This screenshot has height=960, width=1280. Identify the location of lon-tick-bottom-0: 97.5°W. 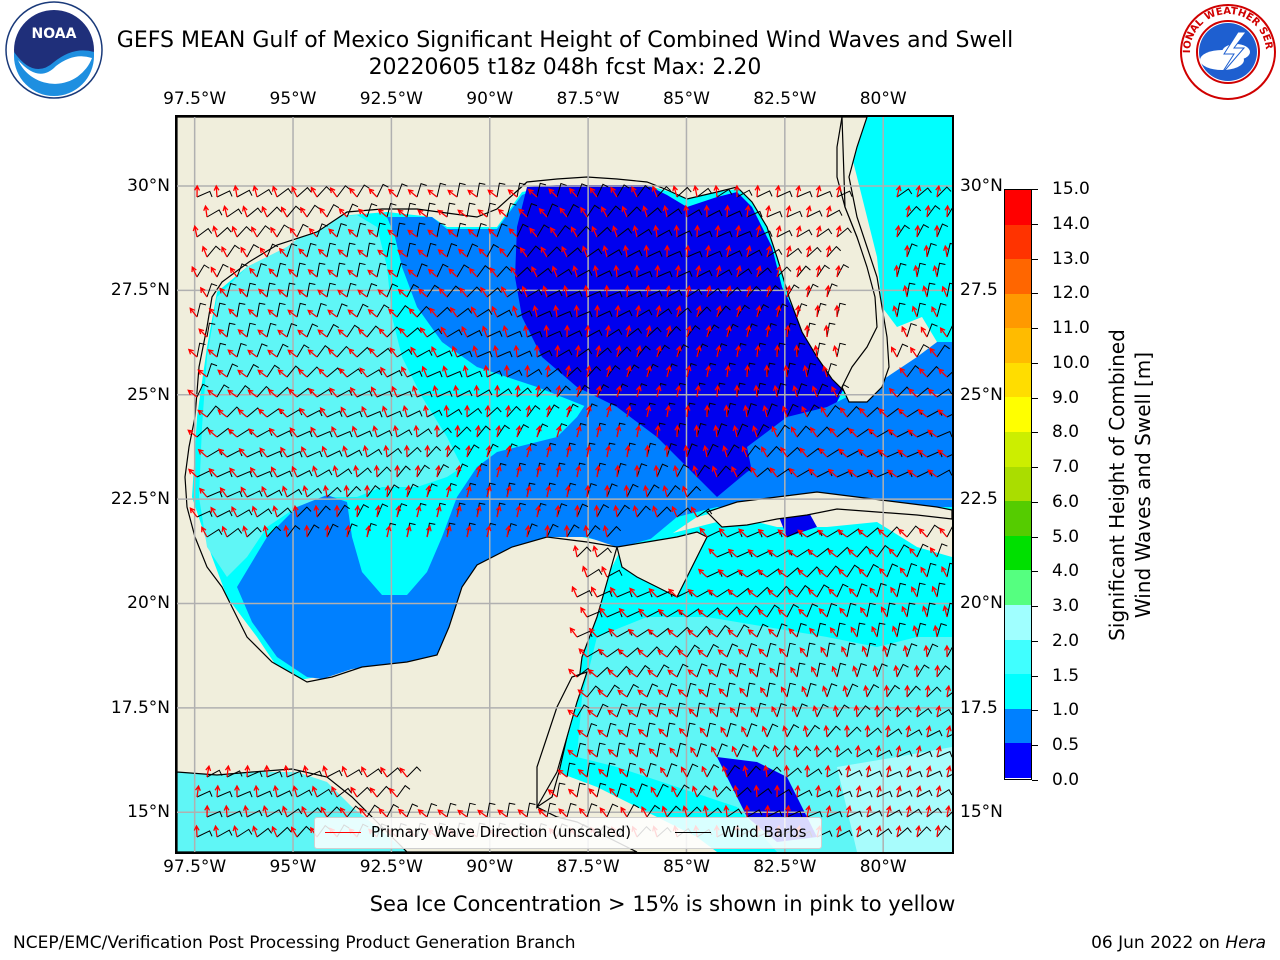
(195, 867).